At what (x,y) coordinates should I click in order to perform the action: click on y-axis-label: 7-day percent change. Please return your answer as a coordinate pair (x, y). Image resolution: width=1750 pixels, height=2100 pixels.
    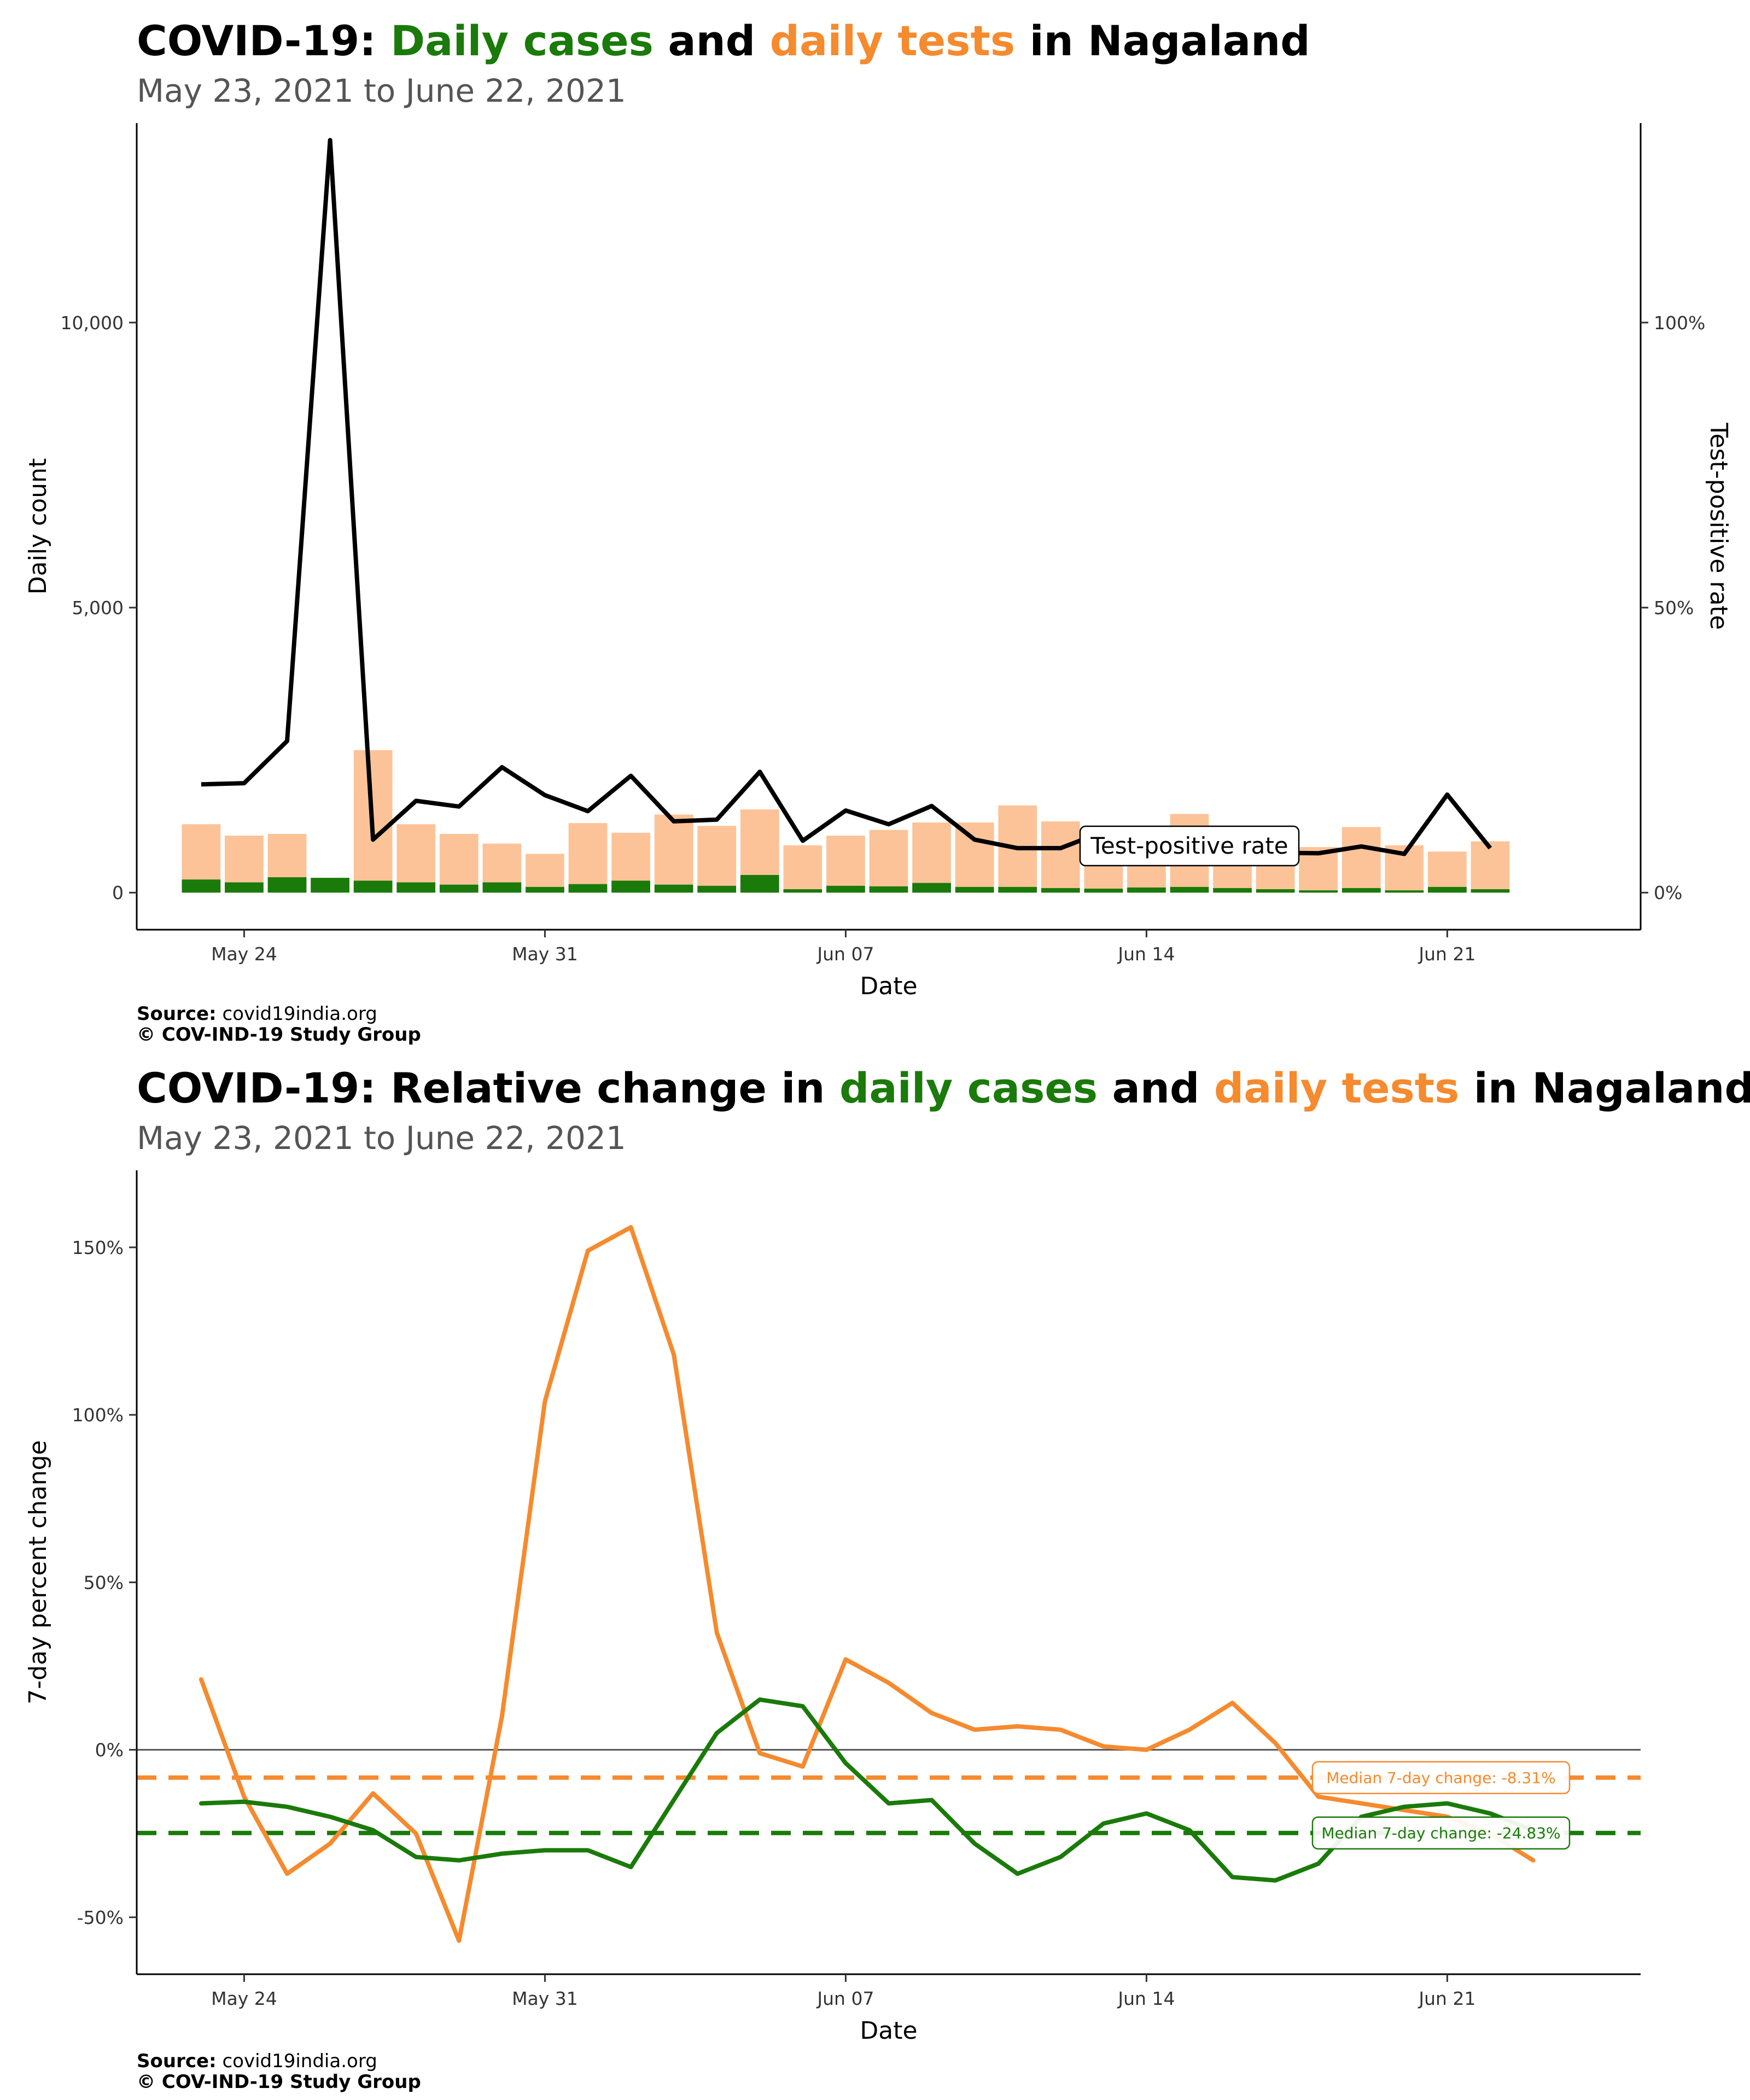
    Looking at the image, I should click on (38, 1572).